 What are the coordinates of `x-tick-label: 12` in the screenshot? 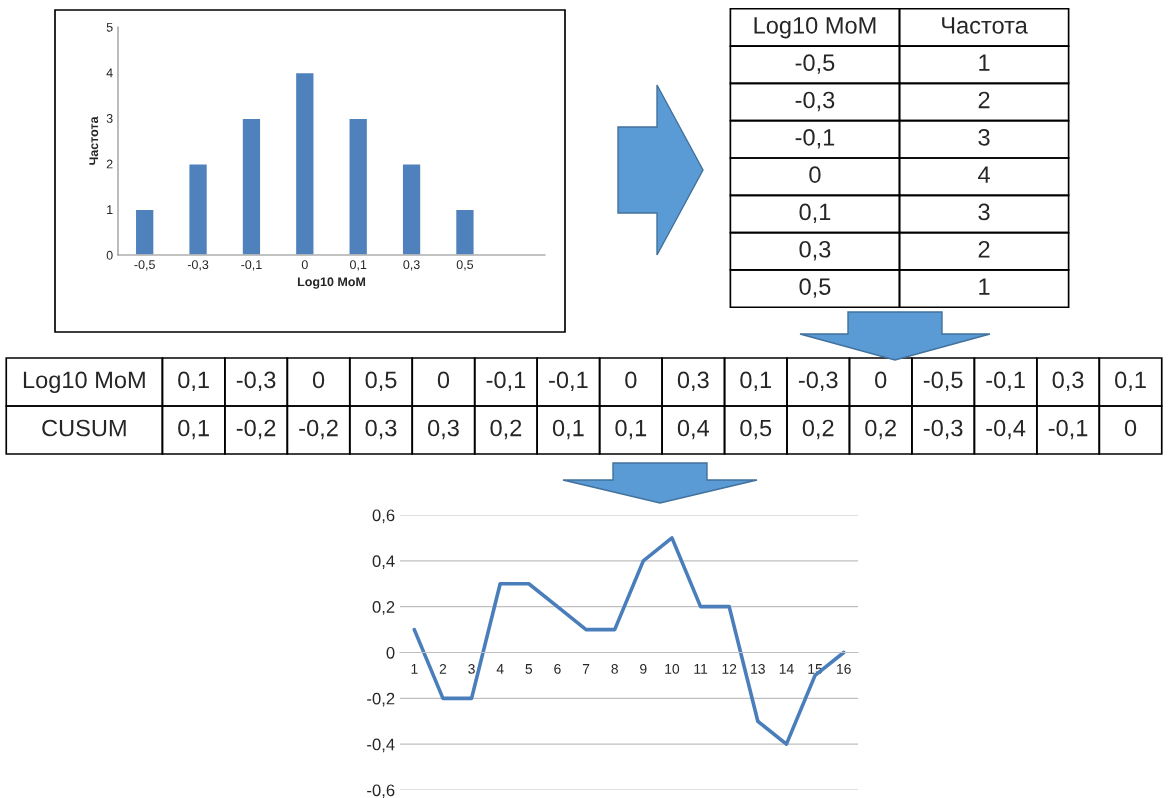 It's located at (729, 668).